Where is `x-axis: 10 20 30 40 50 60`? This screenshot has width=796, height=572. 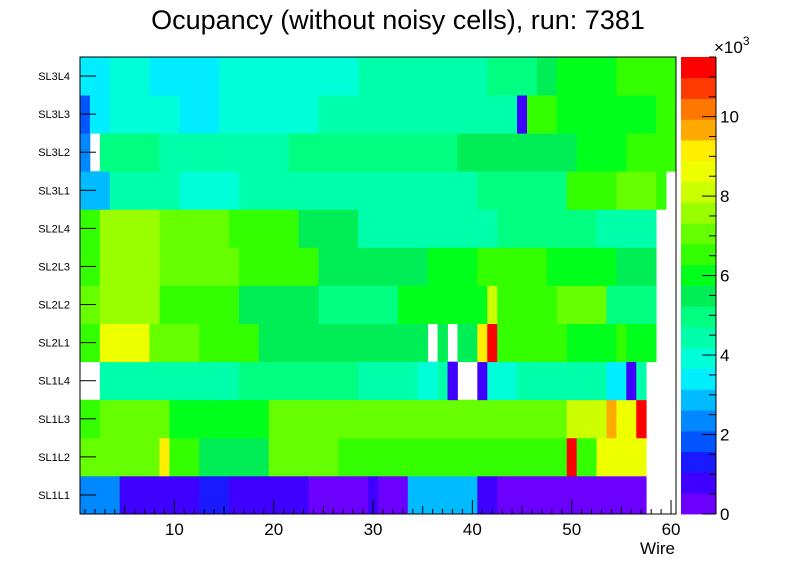 x-axis: 10 20 30 40 50 60 is located at coordinates (382, 519).